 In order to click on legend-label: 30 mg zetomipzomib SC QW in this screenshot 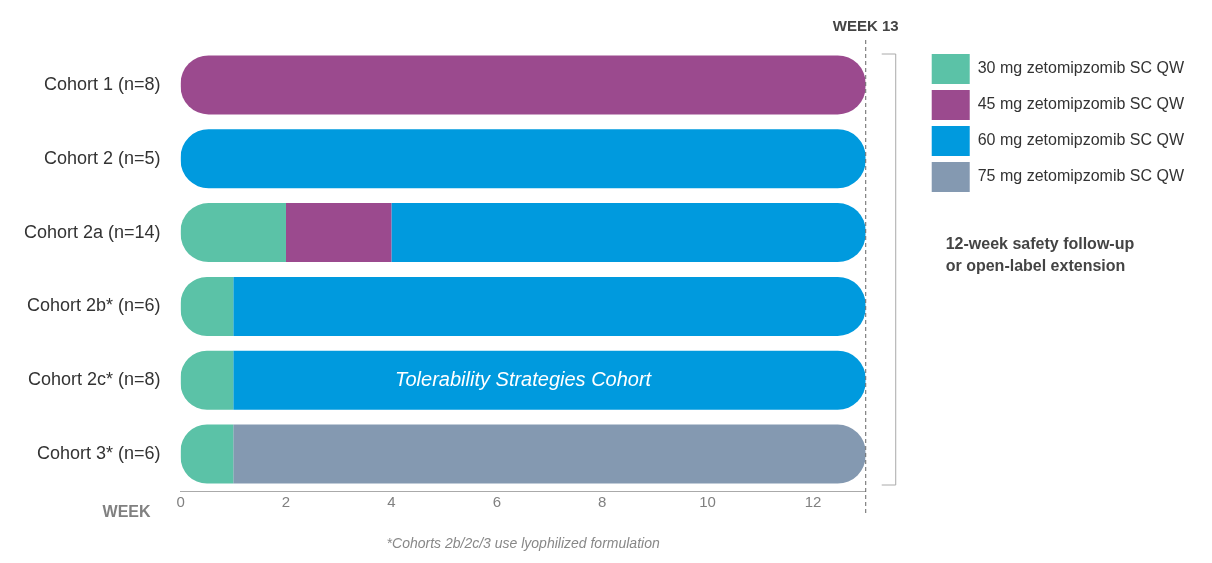, I will do `click(1081, 68)`.